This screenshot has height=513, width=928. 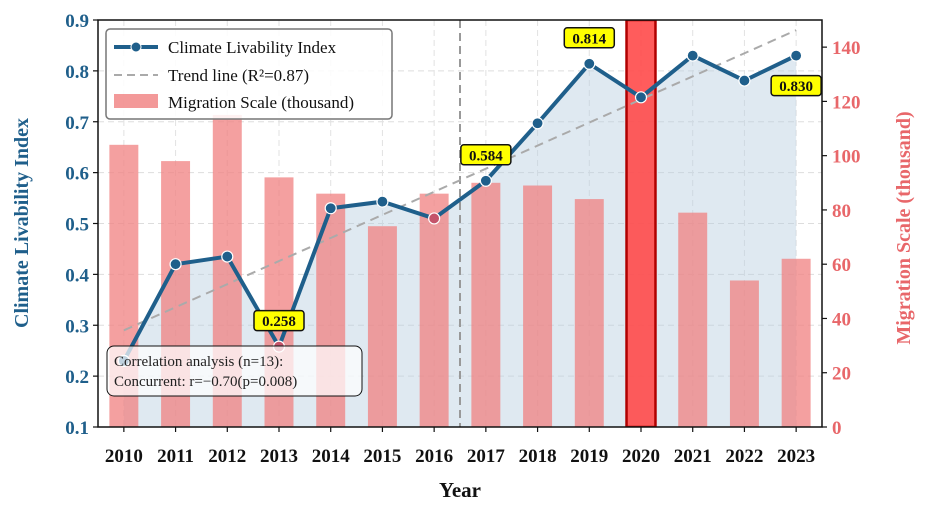 What do you see at coordinates (434, 456) in the screenshot?
I see `x-tick-label: 2016` at bounding box center [434, 456].